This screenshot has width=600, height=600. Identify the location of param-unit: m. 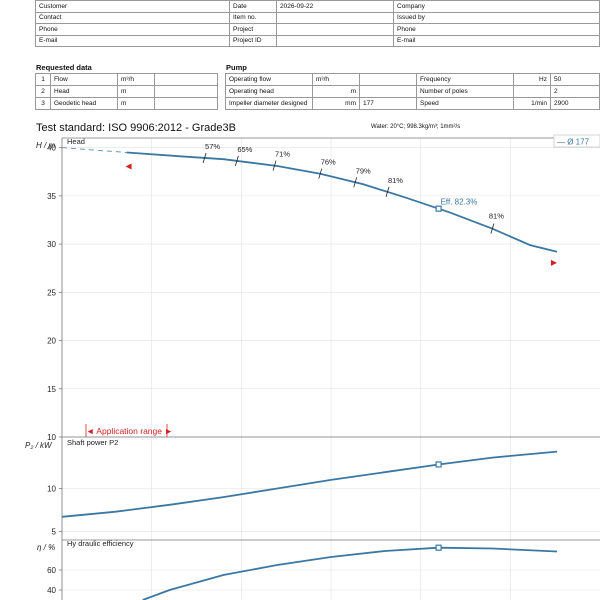
(136, 103).